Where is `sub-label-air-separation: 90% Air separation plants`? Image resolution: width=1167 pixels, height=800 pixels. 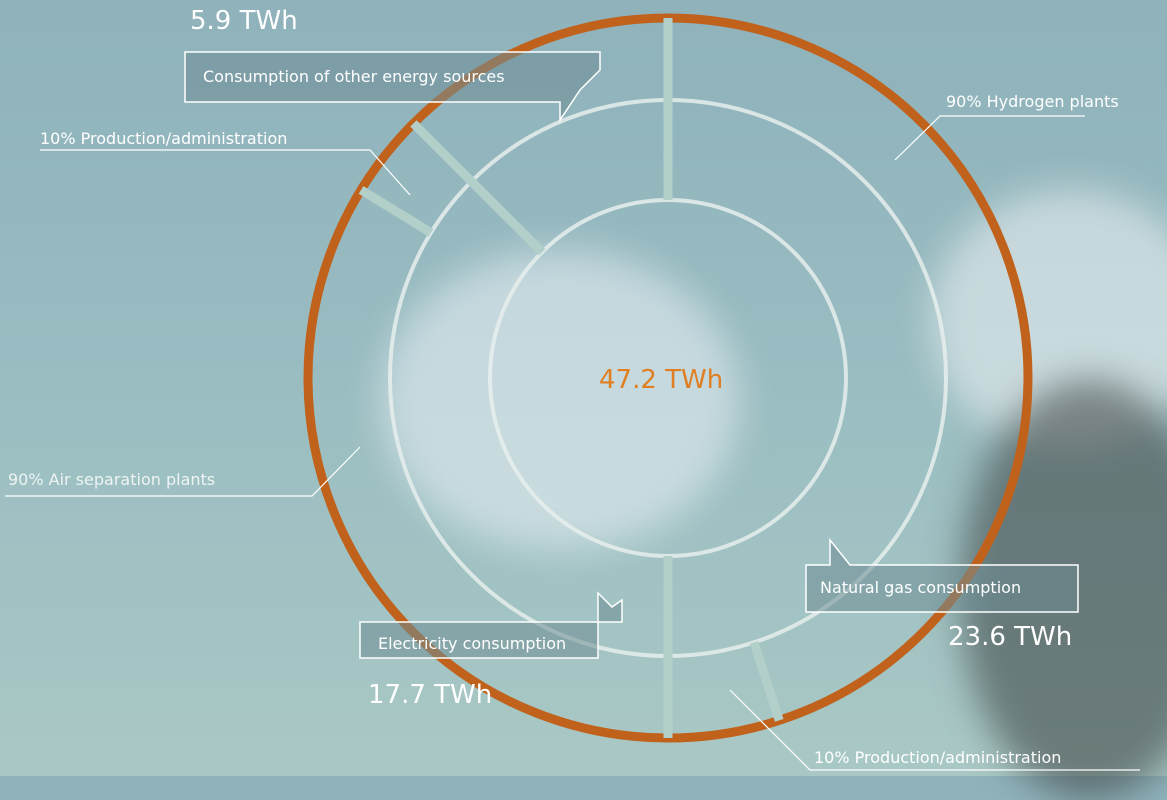
sub-label-air-separation: 90% Air separation plants is located at coordinates (112, 479).